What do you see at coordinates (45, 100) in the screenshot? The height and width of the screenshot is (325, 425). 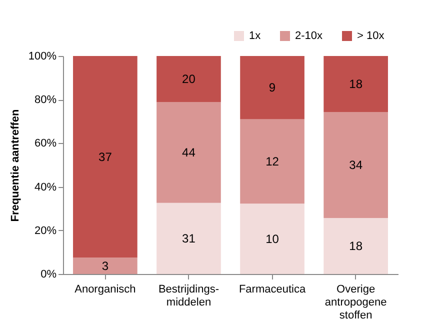 I see `y-tick-label: 80%` at bounding box center [45, 100].